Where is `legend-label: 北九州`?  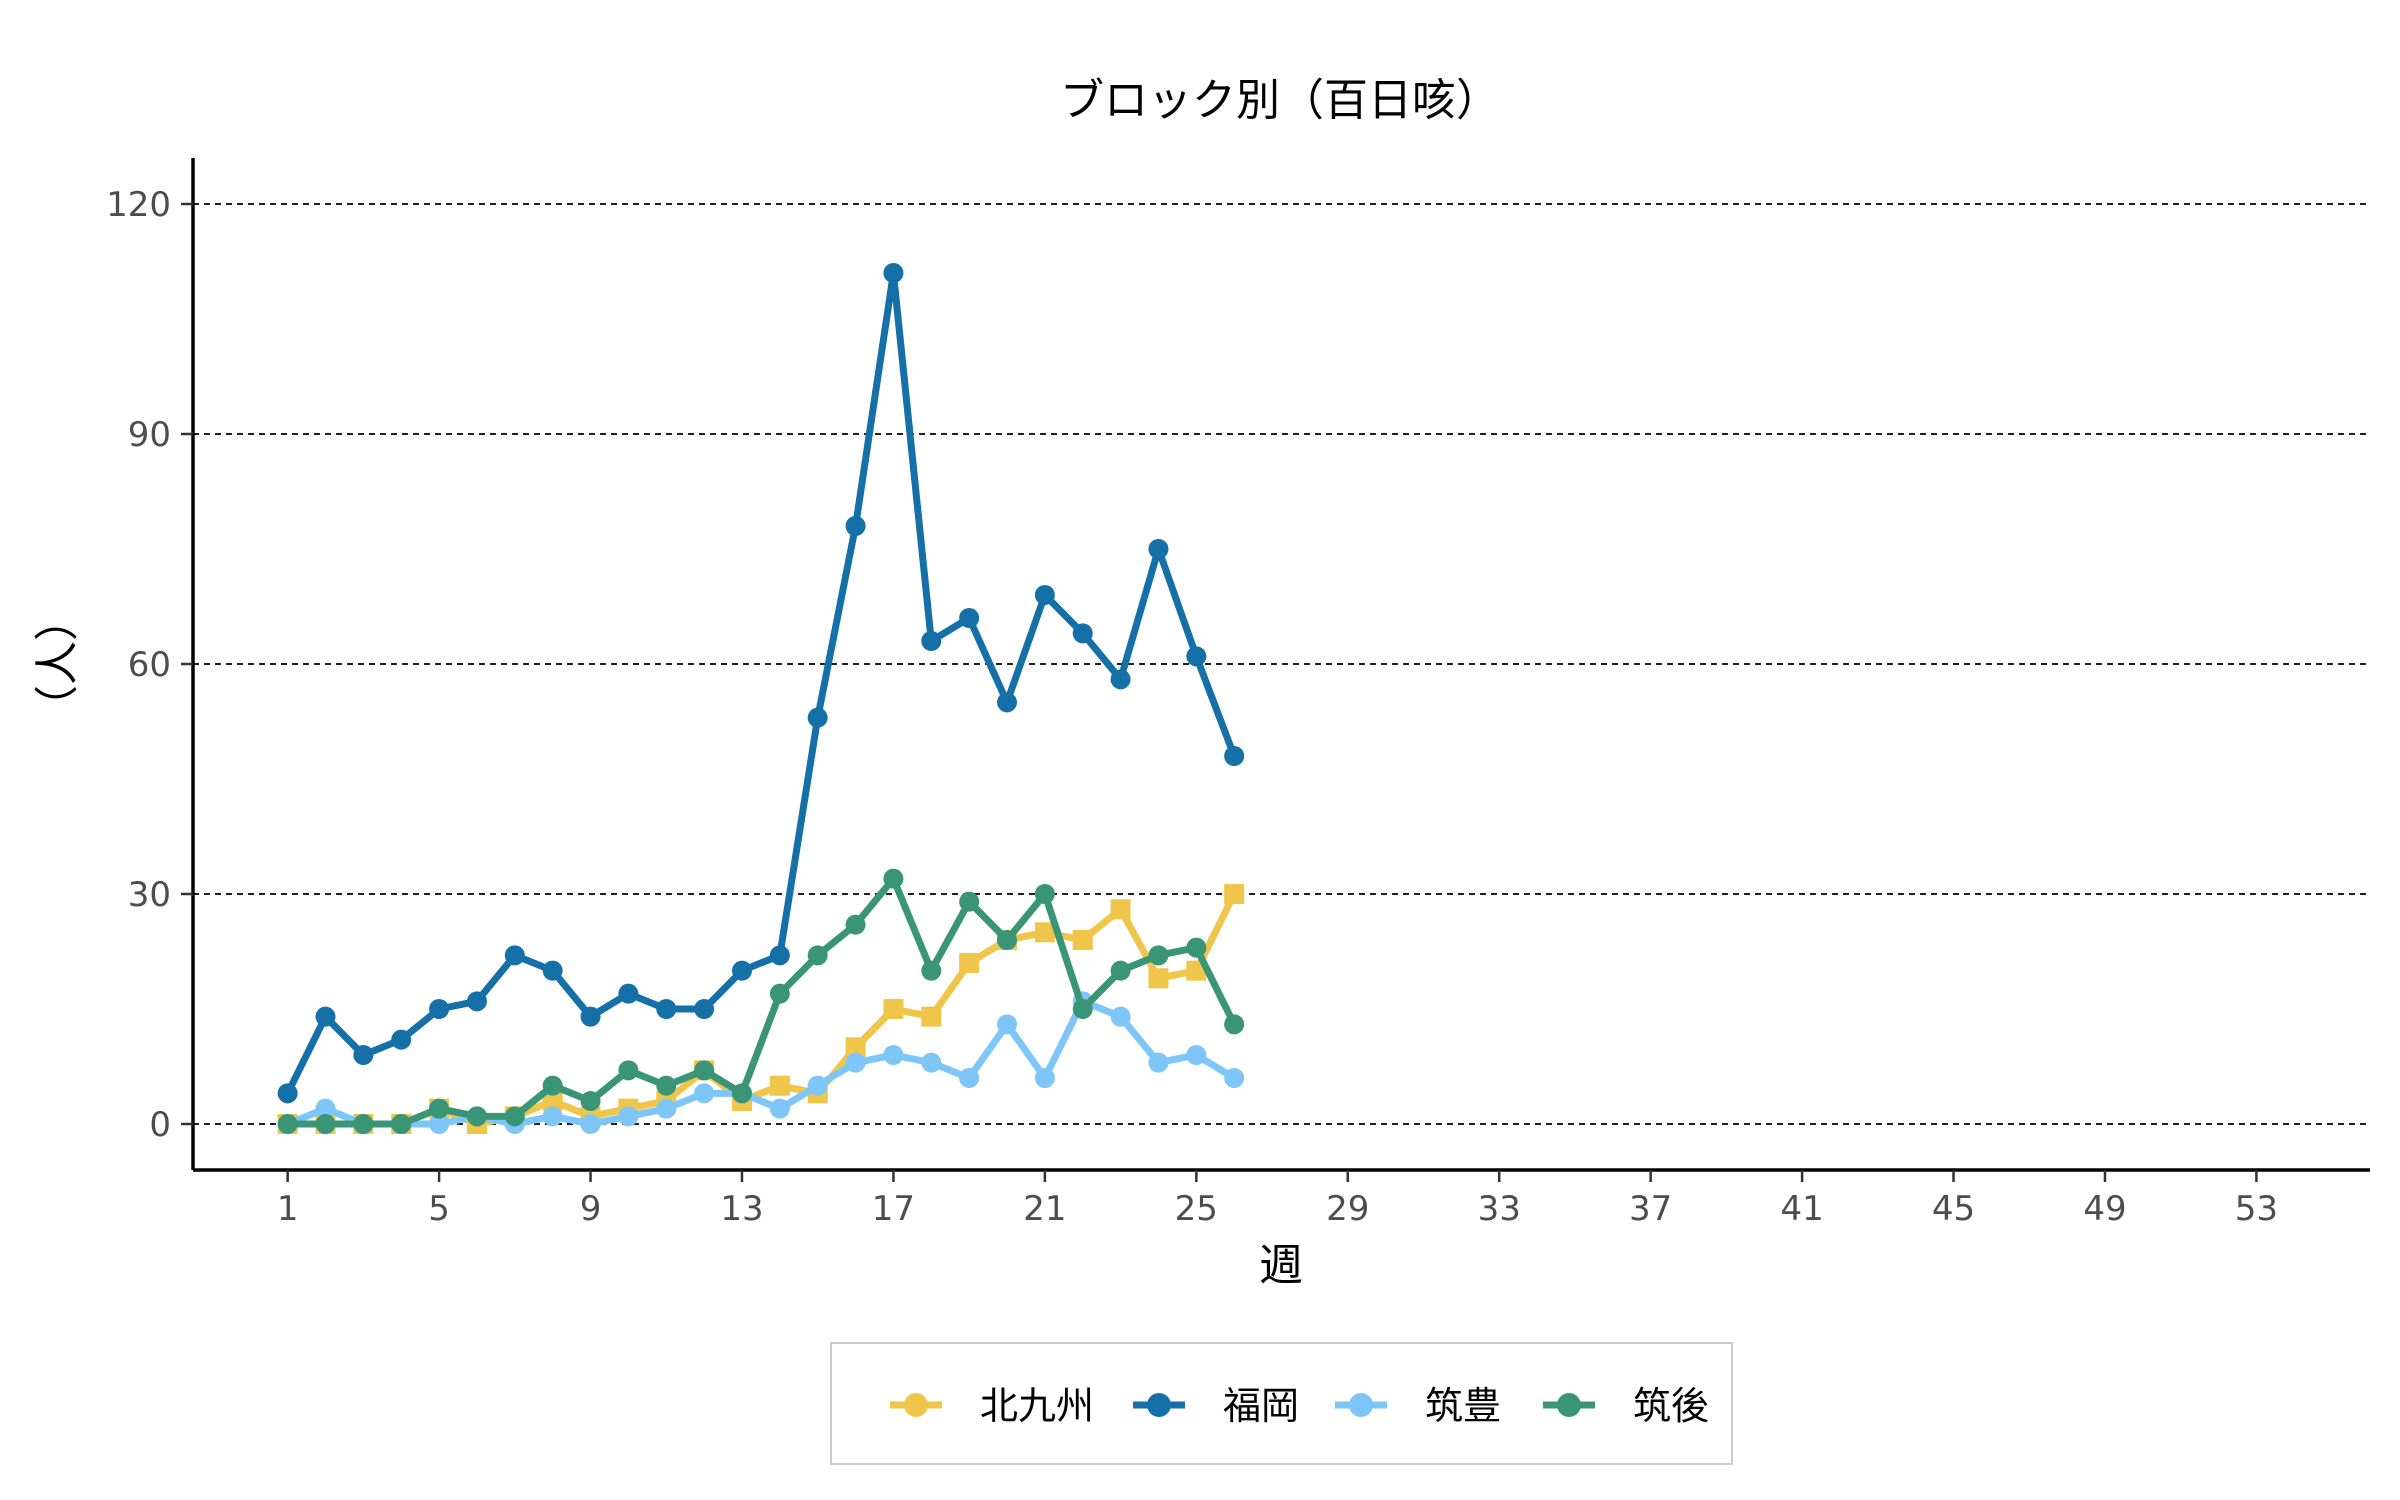
legend-label: 北九州 is located at coordinates (1037, 1406).